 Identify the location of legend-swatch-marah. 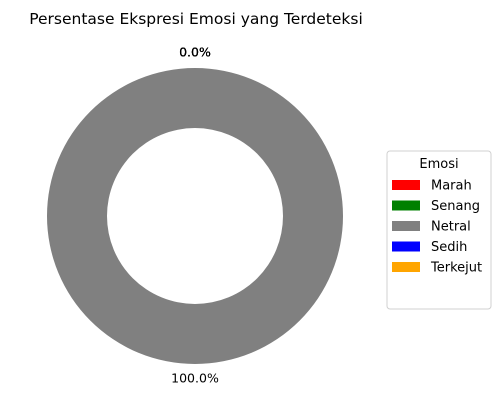
(406, 185).